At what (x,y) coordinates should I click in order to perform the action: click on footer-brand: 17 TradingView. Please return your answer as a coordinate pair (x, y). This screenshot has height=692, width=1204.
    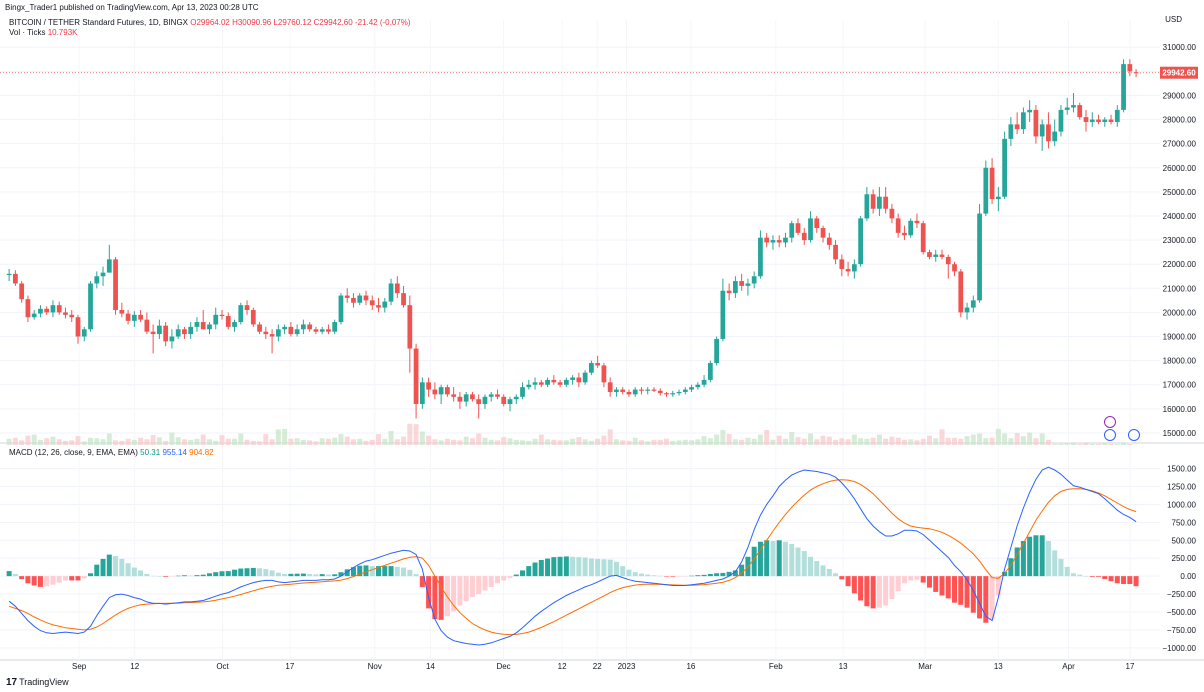
    Looking at the image, I should click on (37, 682).